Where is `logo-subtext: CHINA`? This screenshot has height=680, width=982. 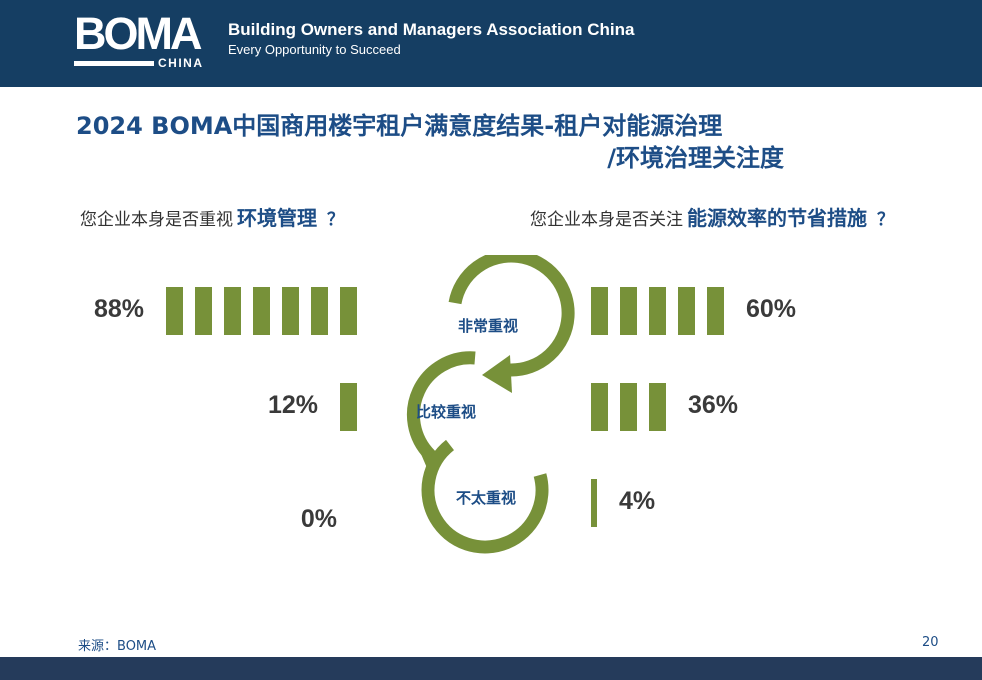 logo-subtext: CHINA is located at coordinates (181, 63).